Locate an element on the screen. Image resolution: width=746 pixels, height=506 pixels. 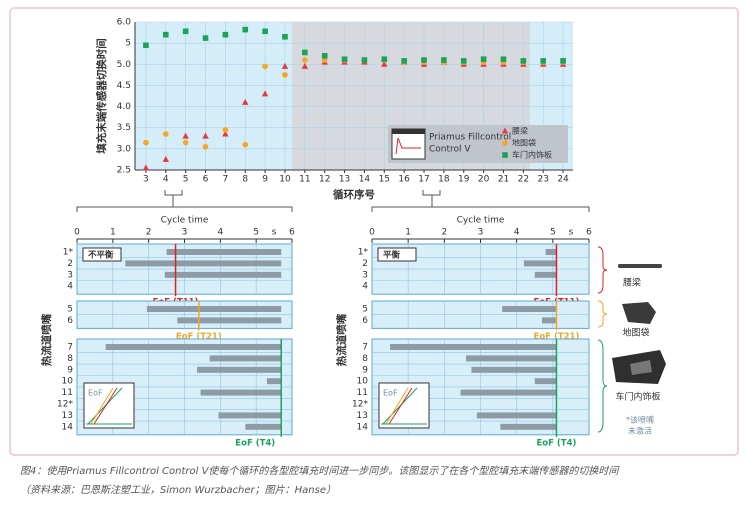
x-tick-label: 16 is located at coordinates (404, 180).